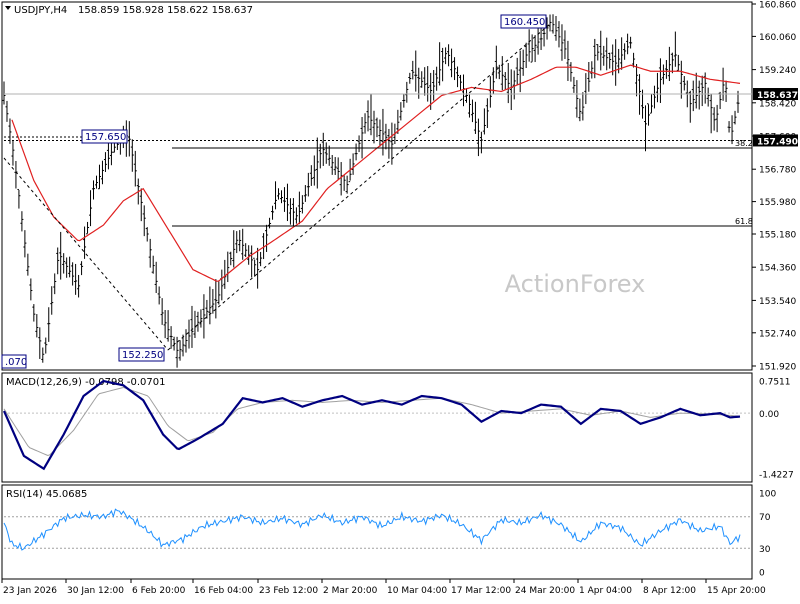 Image resolution: width=800 pixels, height=604 pixels. I want to click on macd-main-line, so click(371, 425).